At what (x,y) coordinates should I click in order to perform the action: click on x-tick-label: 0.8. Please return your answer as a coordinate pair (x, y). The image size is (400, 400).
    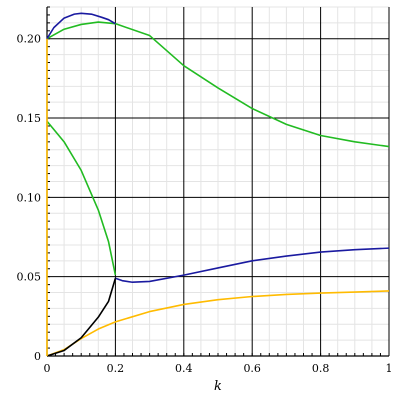
    Looking at the image, I should click on (321, 368).